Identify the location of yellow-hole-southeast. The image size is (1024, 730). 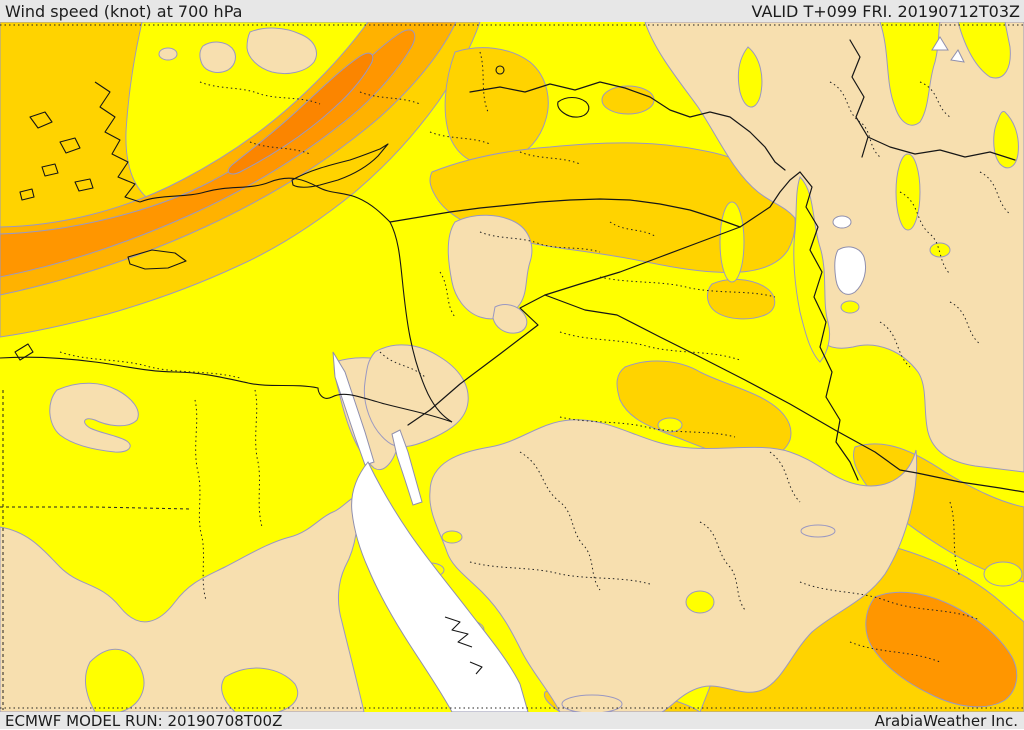
(1003, 574).